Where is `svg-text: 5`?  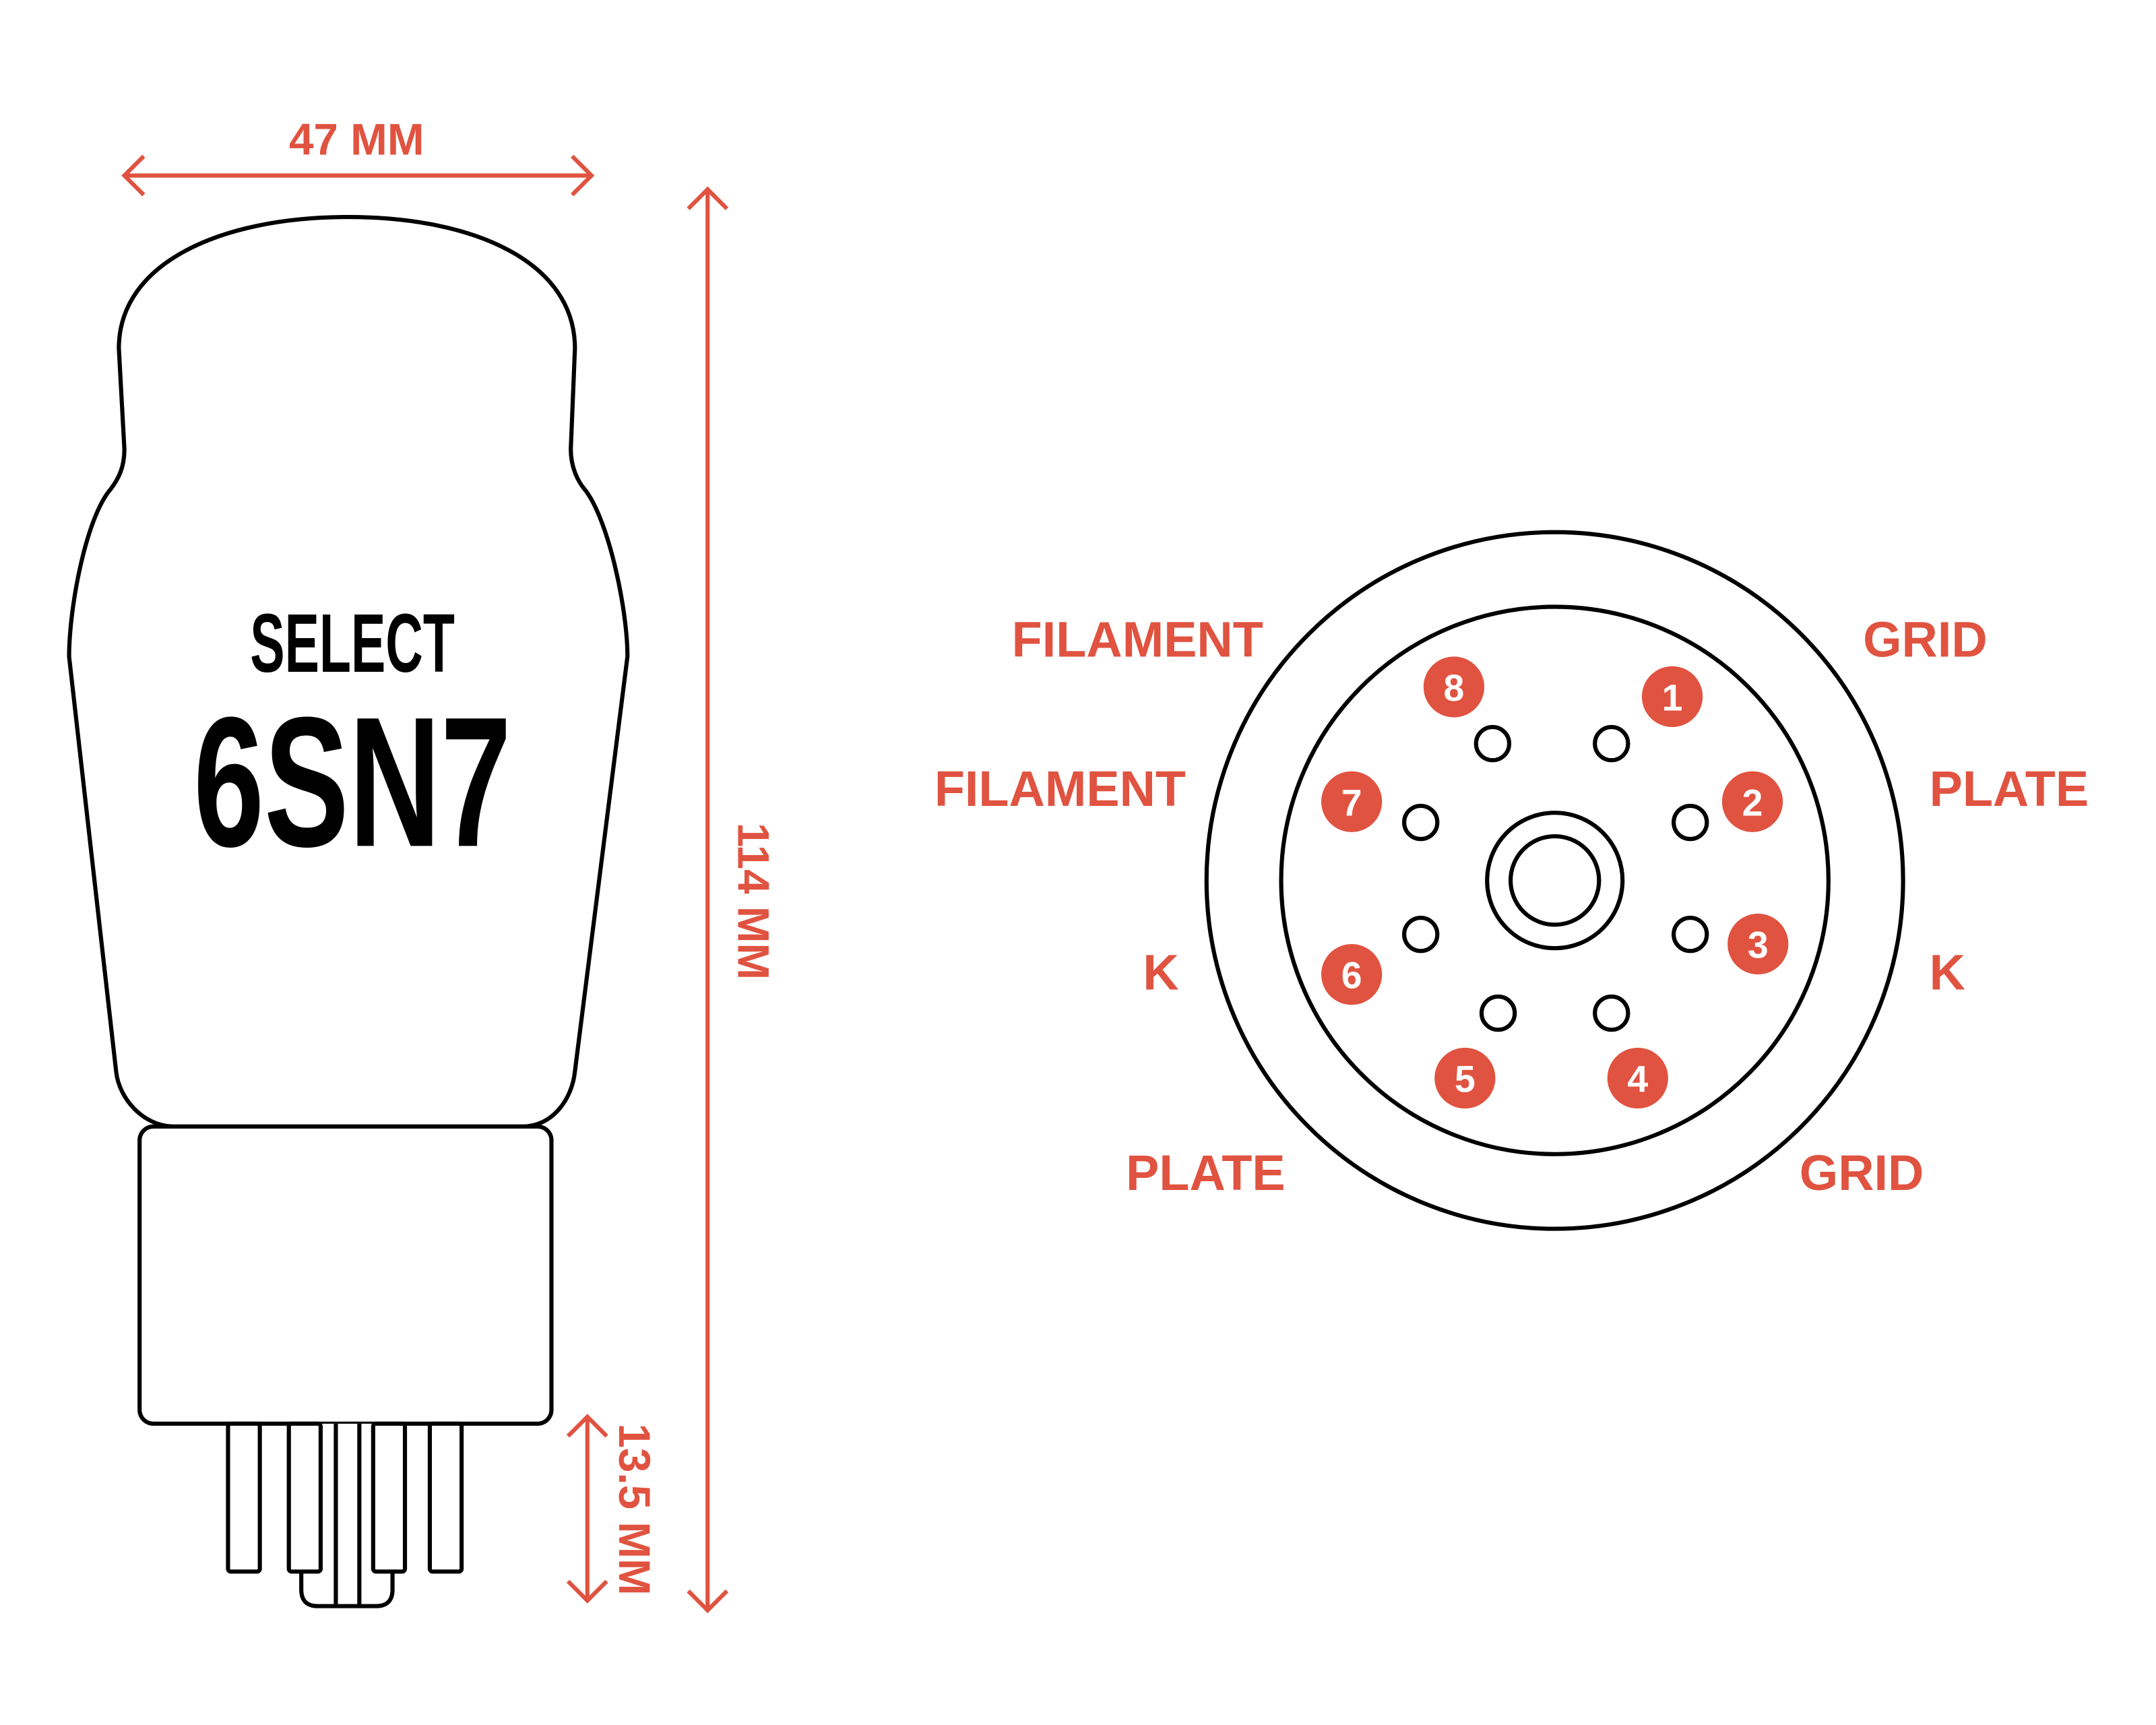
svg-text: 5 is located at coordinates (1465, 1079).